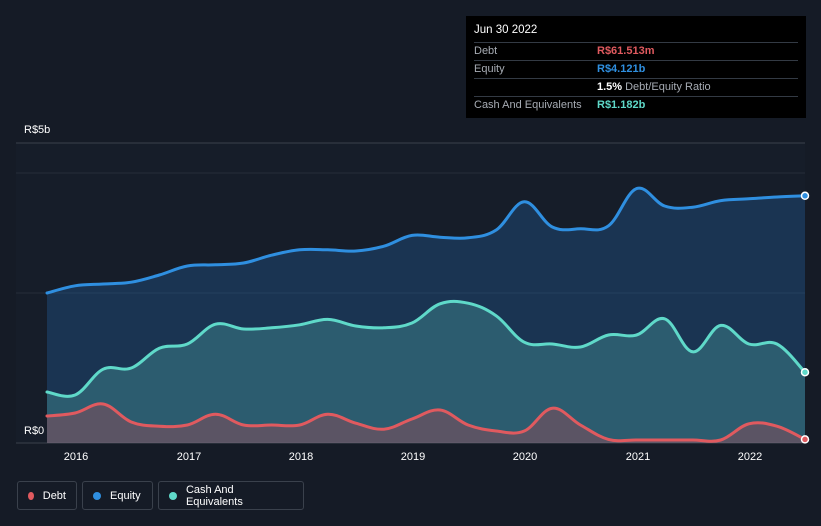 Image resolution: width=821 pixels, height=526 pixels. Describe the element at coordinates (413, 457) in the screenshot. I see `x-tick-label: 2019` at that location.